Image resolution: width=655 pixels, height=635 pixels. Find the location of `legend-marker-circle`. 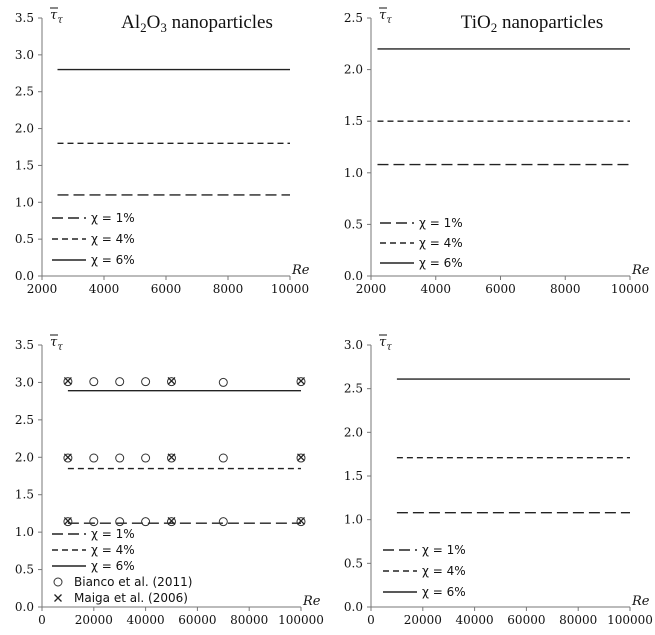

legend-marker-circle is located at coordinates (58, 582).